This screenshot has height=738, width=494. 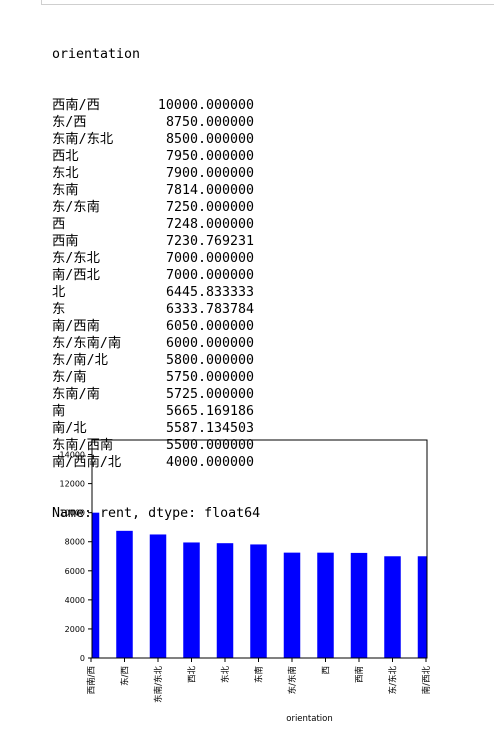 I want to click on x-tick-label: 东南/东北, so click(x=158, y=684).